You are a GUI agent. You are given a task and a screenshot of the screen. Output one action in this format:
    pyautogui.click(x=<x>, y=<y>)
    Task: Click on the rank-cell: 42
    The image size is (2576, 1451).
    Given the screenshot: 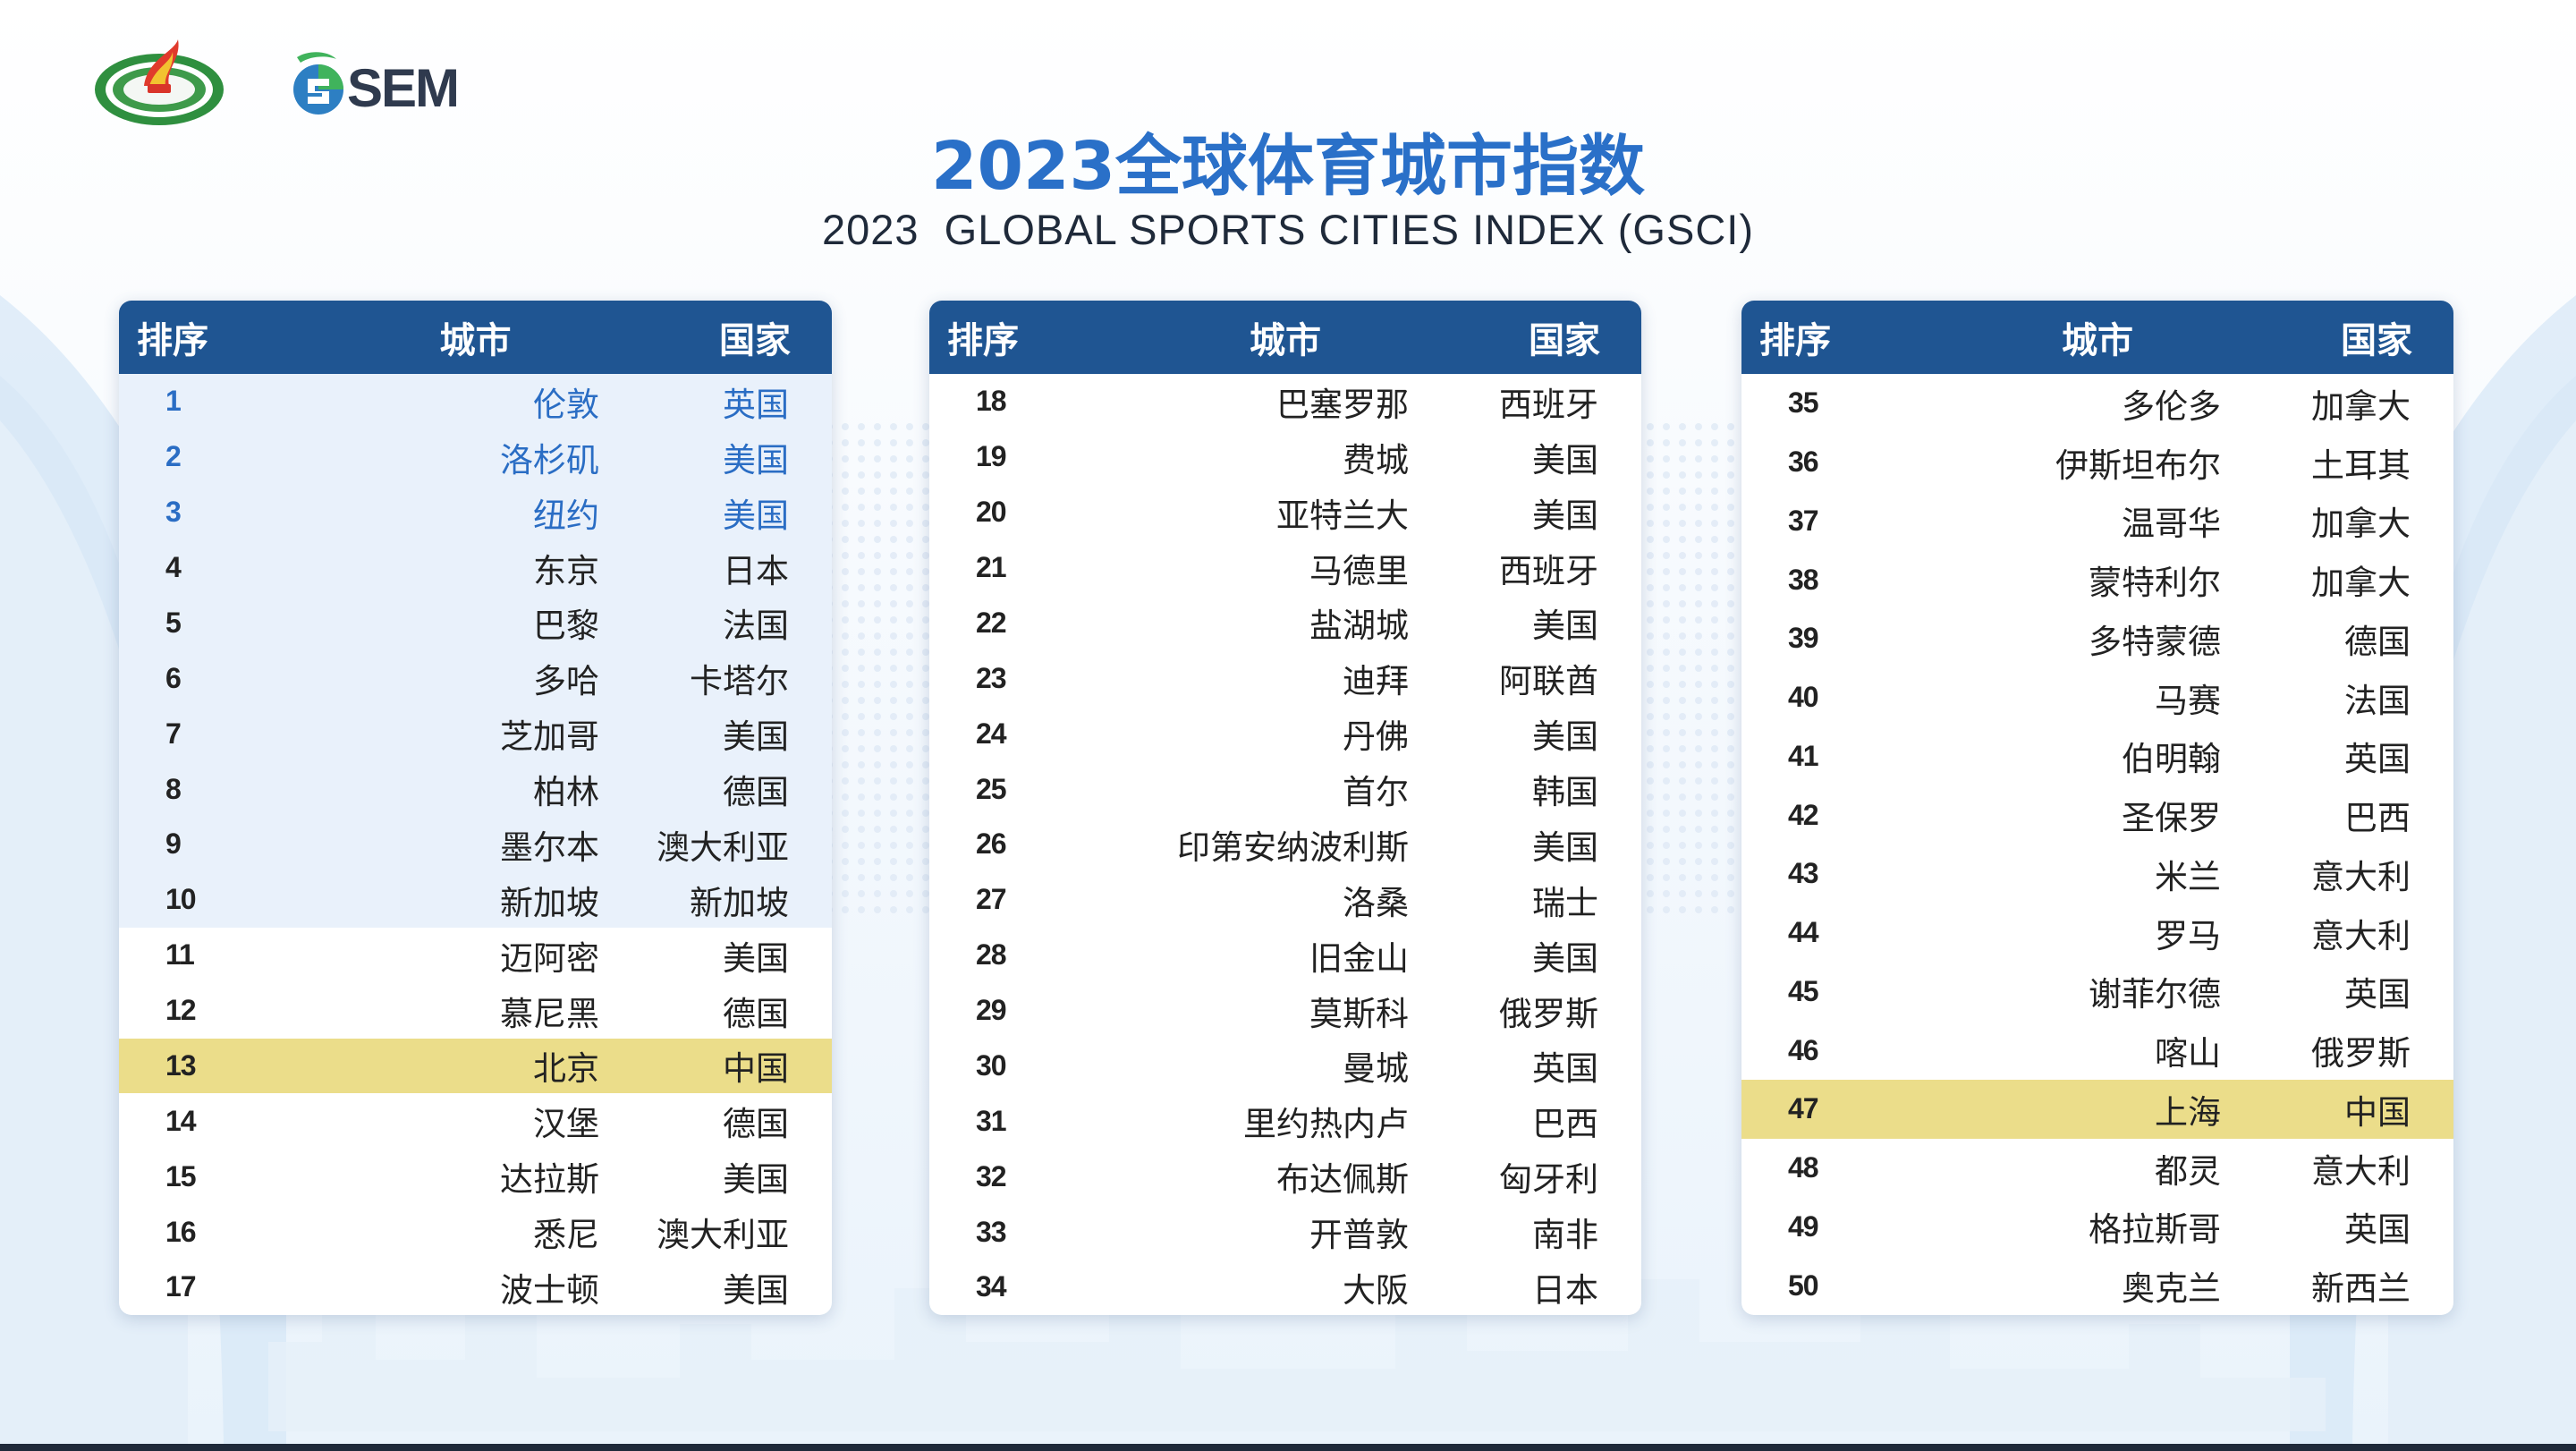 What is the action you would take?
    pyautogui.click(x=1803, y=814)
    